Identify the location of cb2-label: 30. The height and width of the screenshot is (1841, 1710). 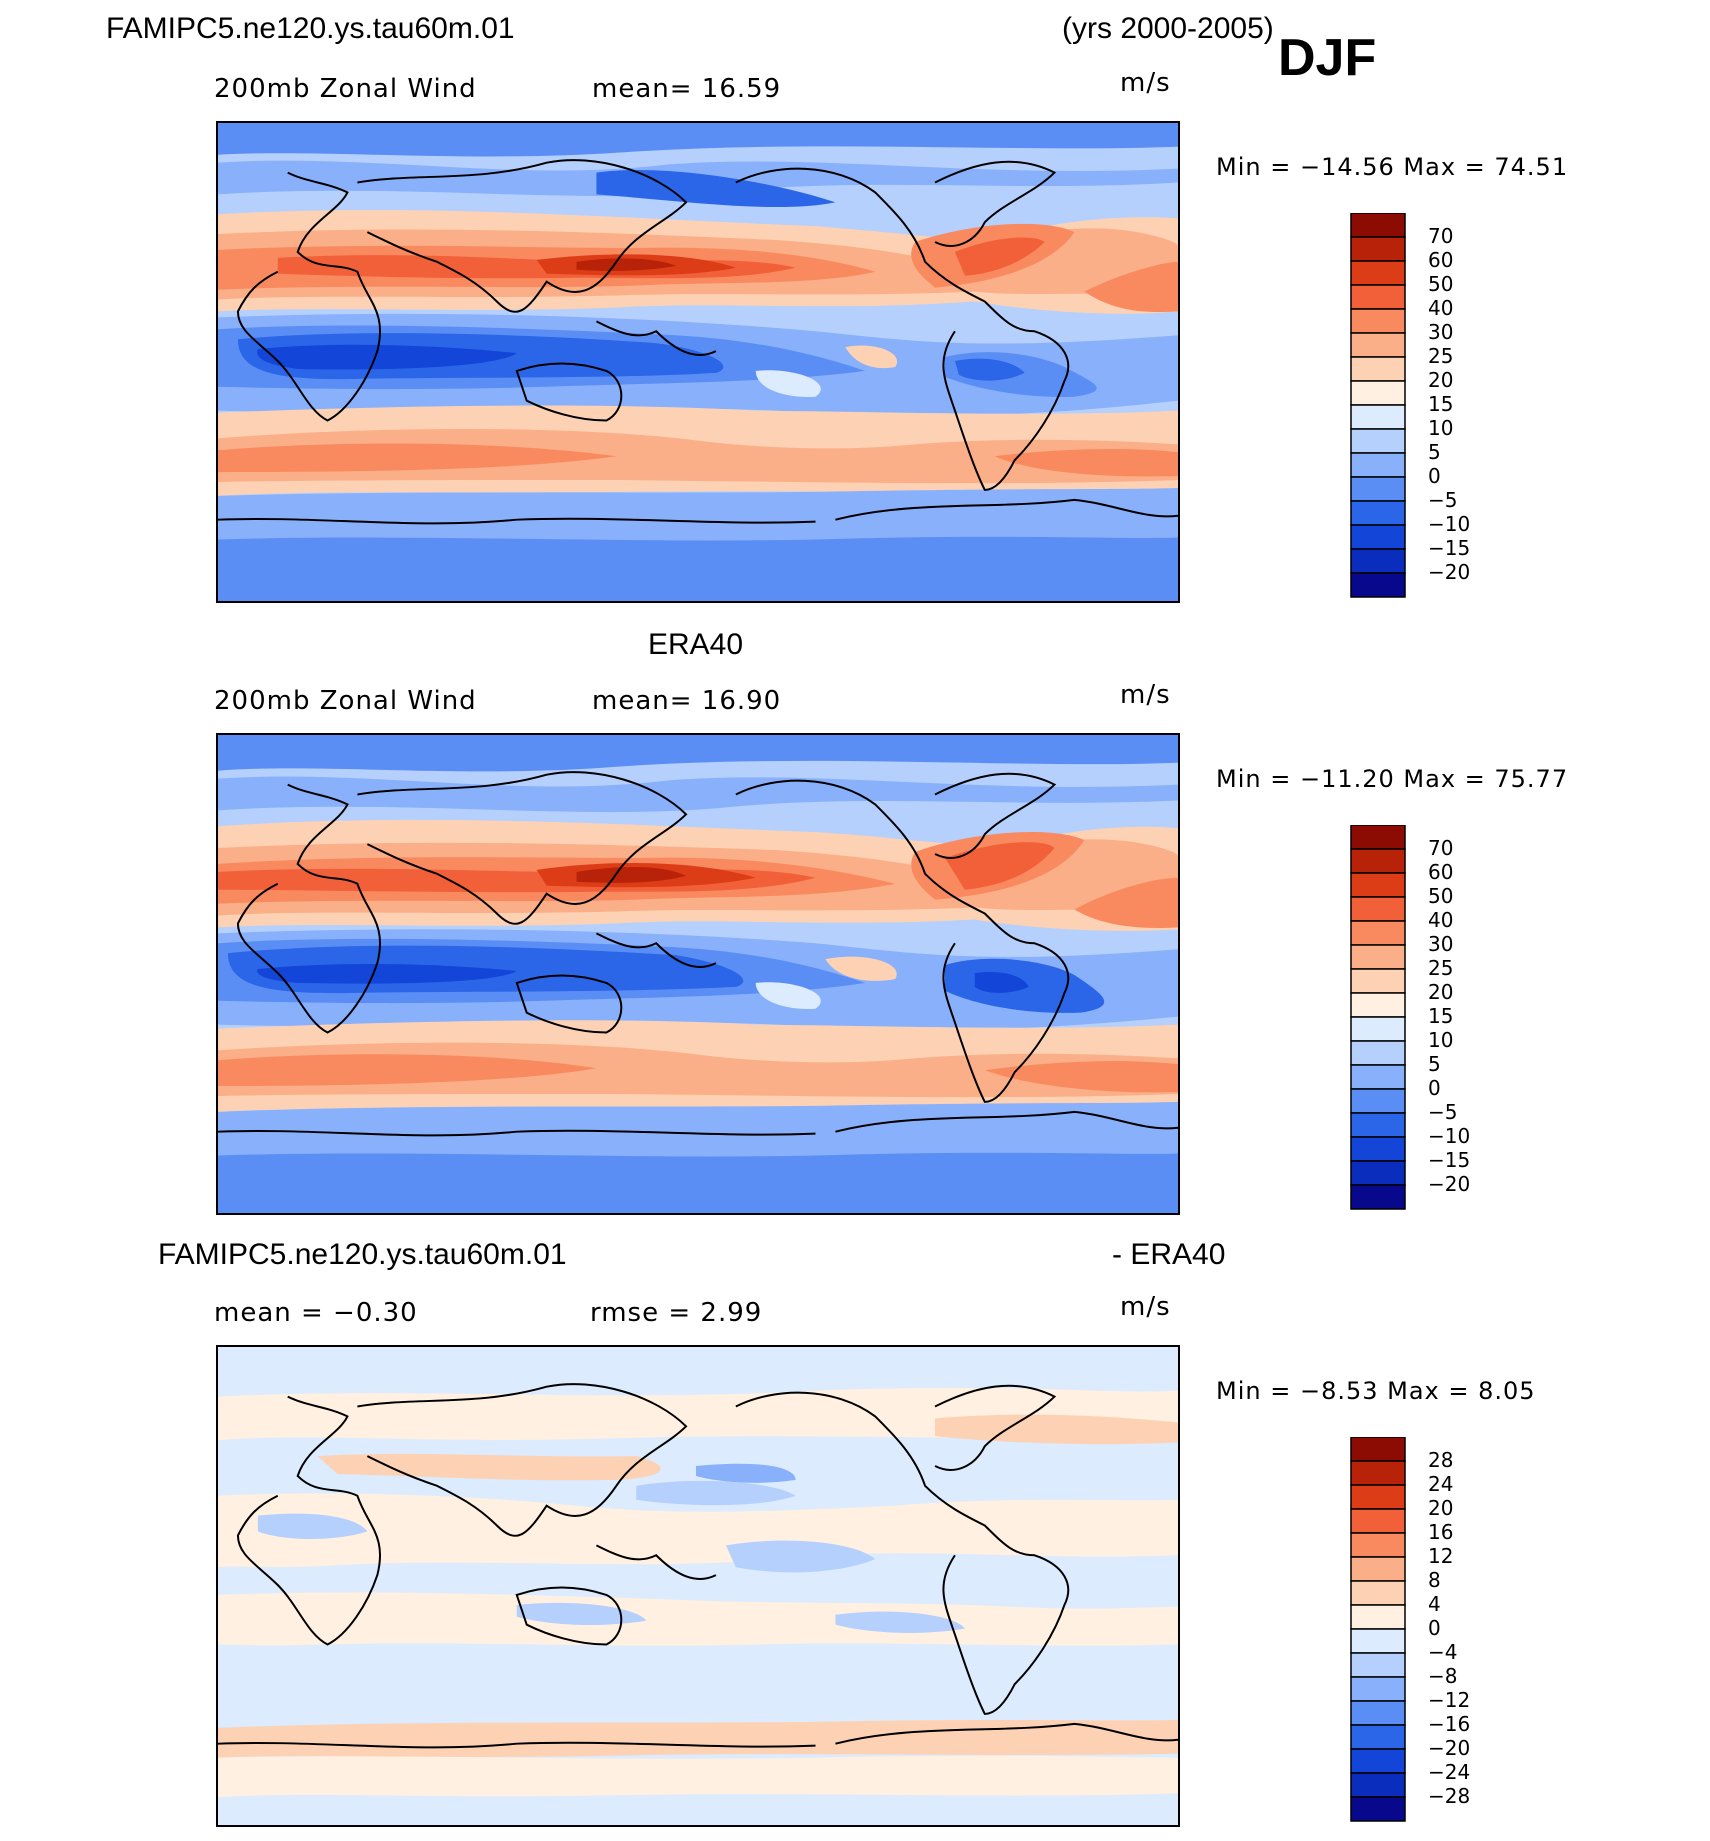
(1441, 944).